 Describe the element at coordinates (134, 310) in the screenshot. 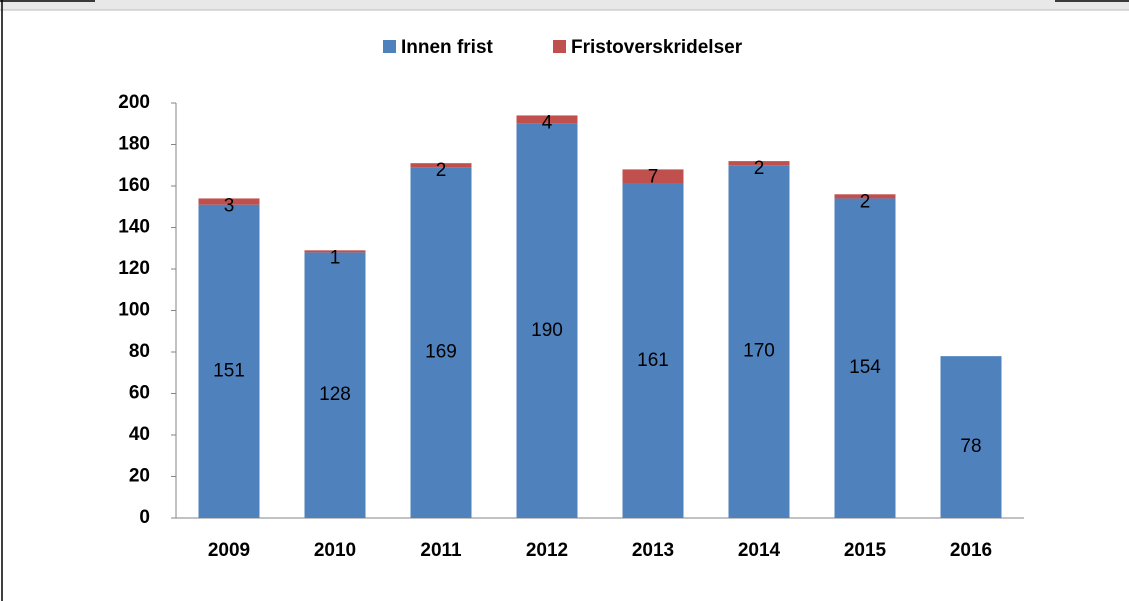

I see `y-tick-label: 100` at that location.